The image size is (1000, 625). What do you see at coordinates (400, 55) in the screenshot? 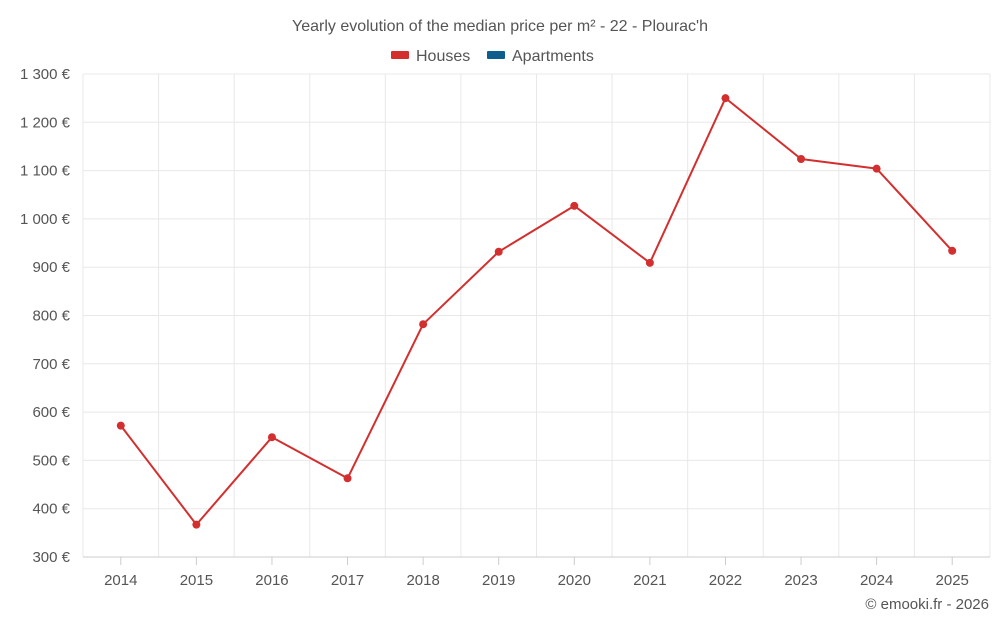
I see `legend-swatch-houses` at bounding box center [400, 55].